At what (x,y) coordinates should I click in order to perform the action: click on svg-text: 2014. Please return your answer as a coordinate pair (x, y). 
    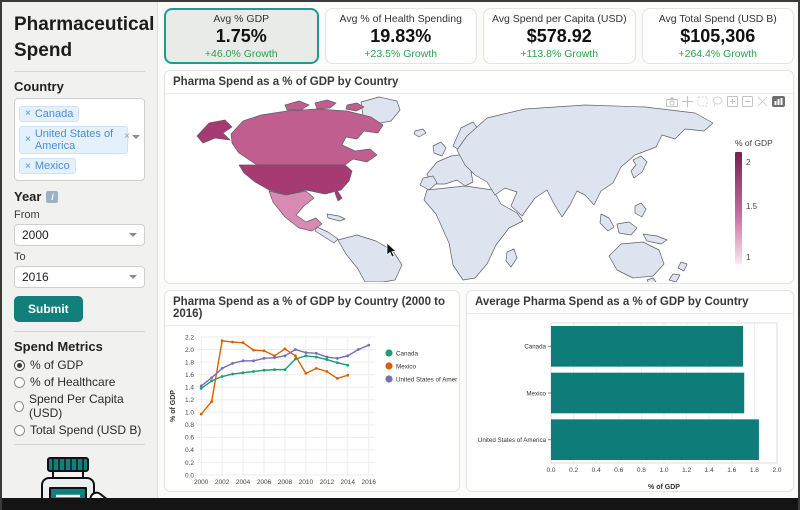
    Looking at the image, I should click on (348, 482).